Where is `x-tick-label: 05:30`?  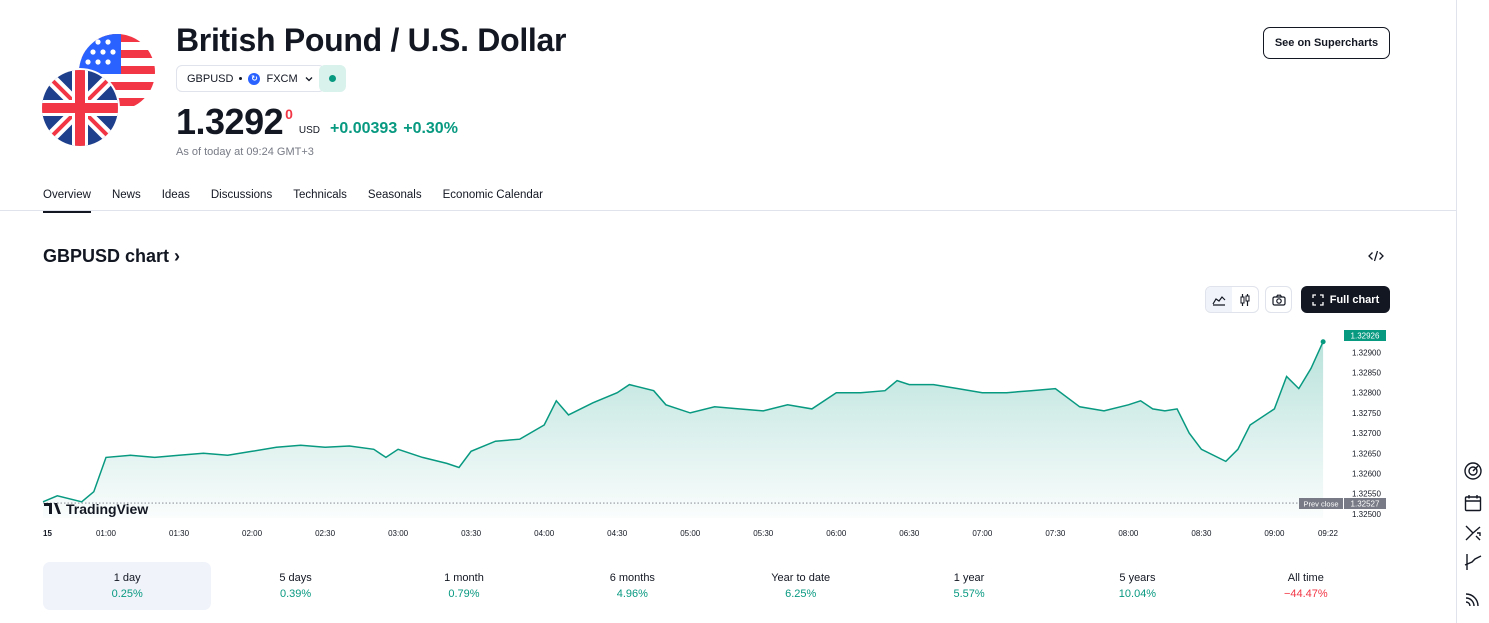 x-tick-label: 05:30 is located at coordinates (763, 533).